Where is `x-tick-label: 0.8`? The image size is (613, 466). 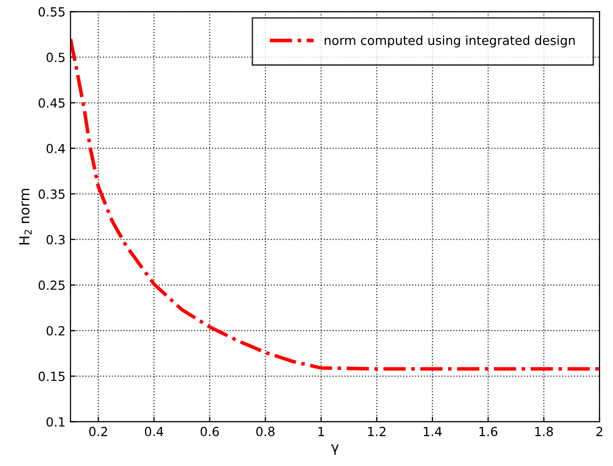
x-tick-label: 0.8 is located at coordinates (265, 431).